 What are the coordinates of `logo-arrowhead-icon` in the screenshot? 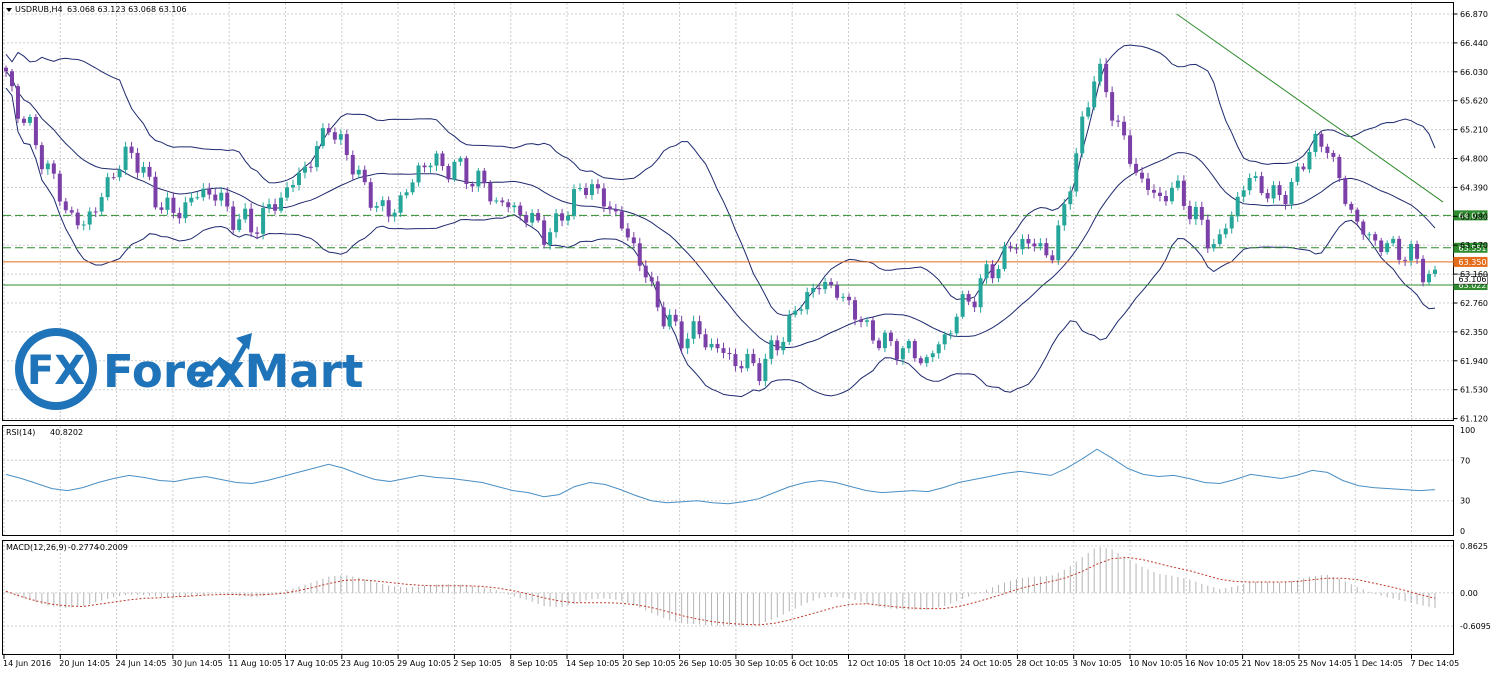 It's located at (244, 341).